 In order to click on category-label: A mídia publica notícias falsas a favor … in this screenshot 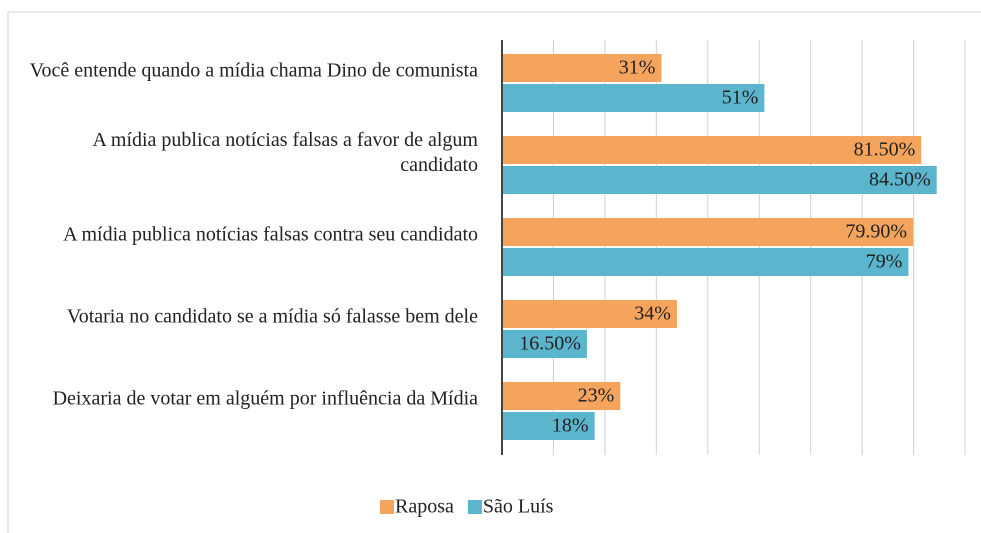, I will do `click(285, 152)`.